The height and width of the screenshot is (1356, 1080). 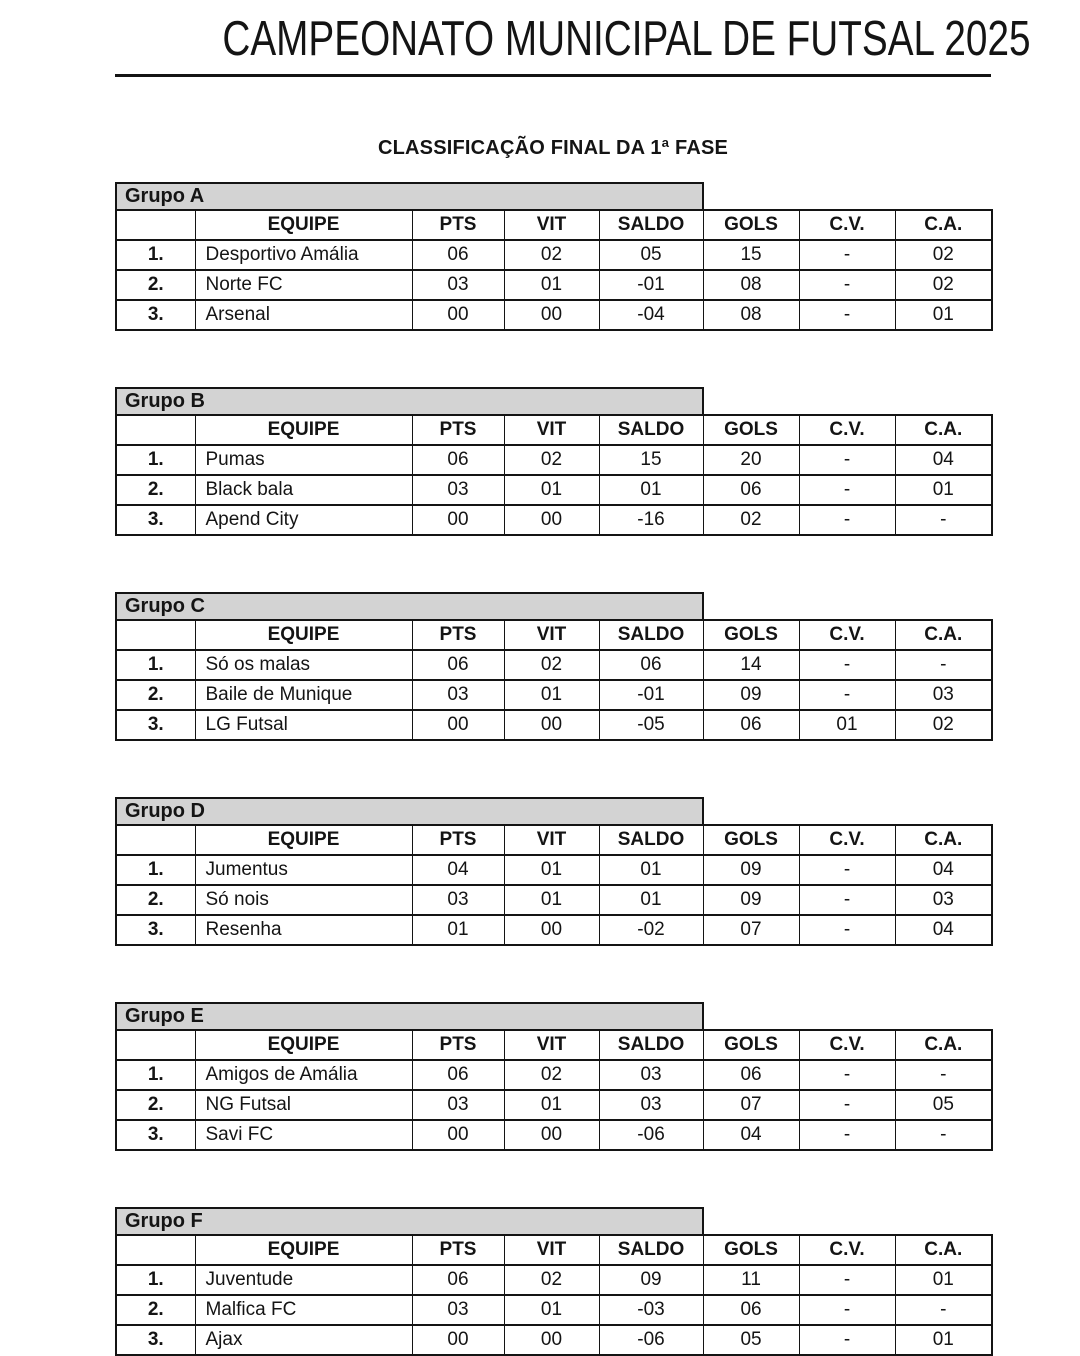 What do you see at coordinates (409, 401) in the screenshot?
I see `group-title: Grupo B` at bounding box center [409, 401].